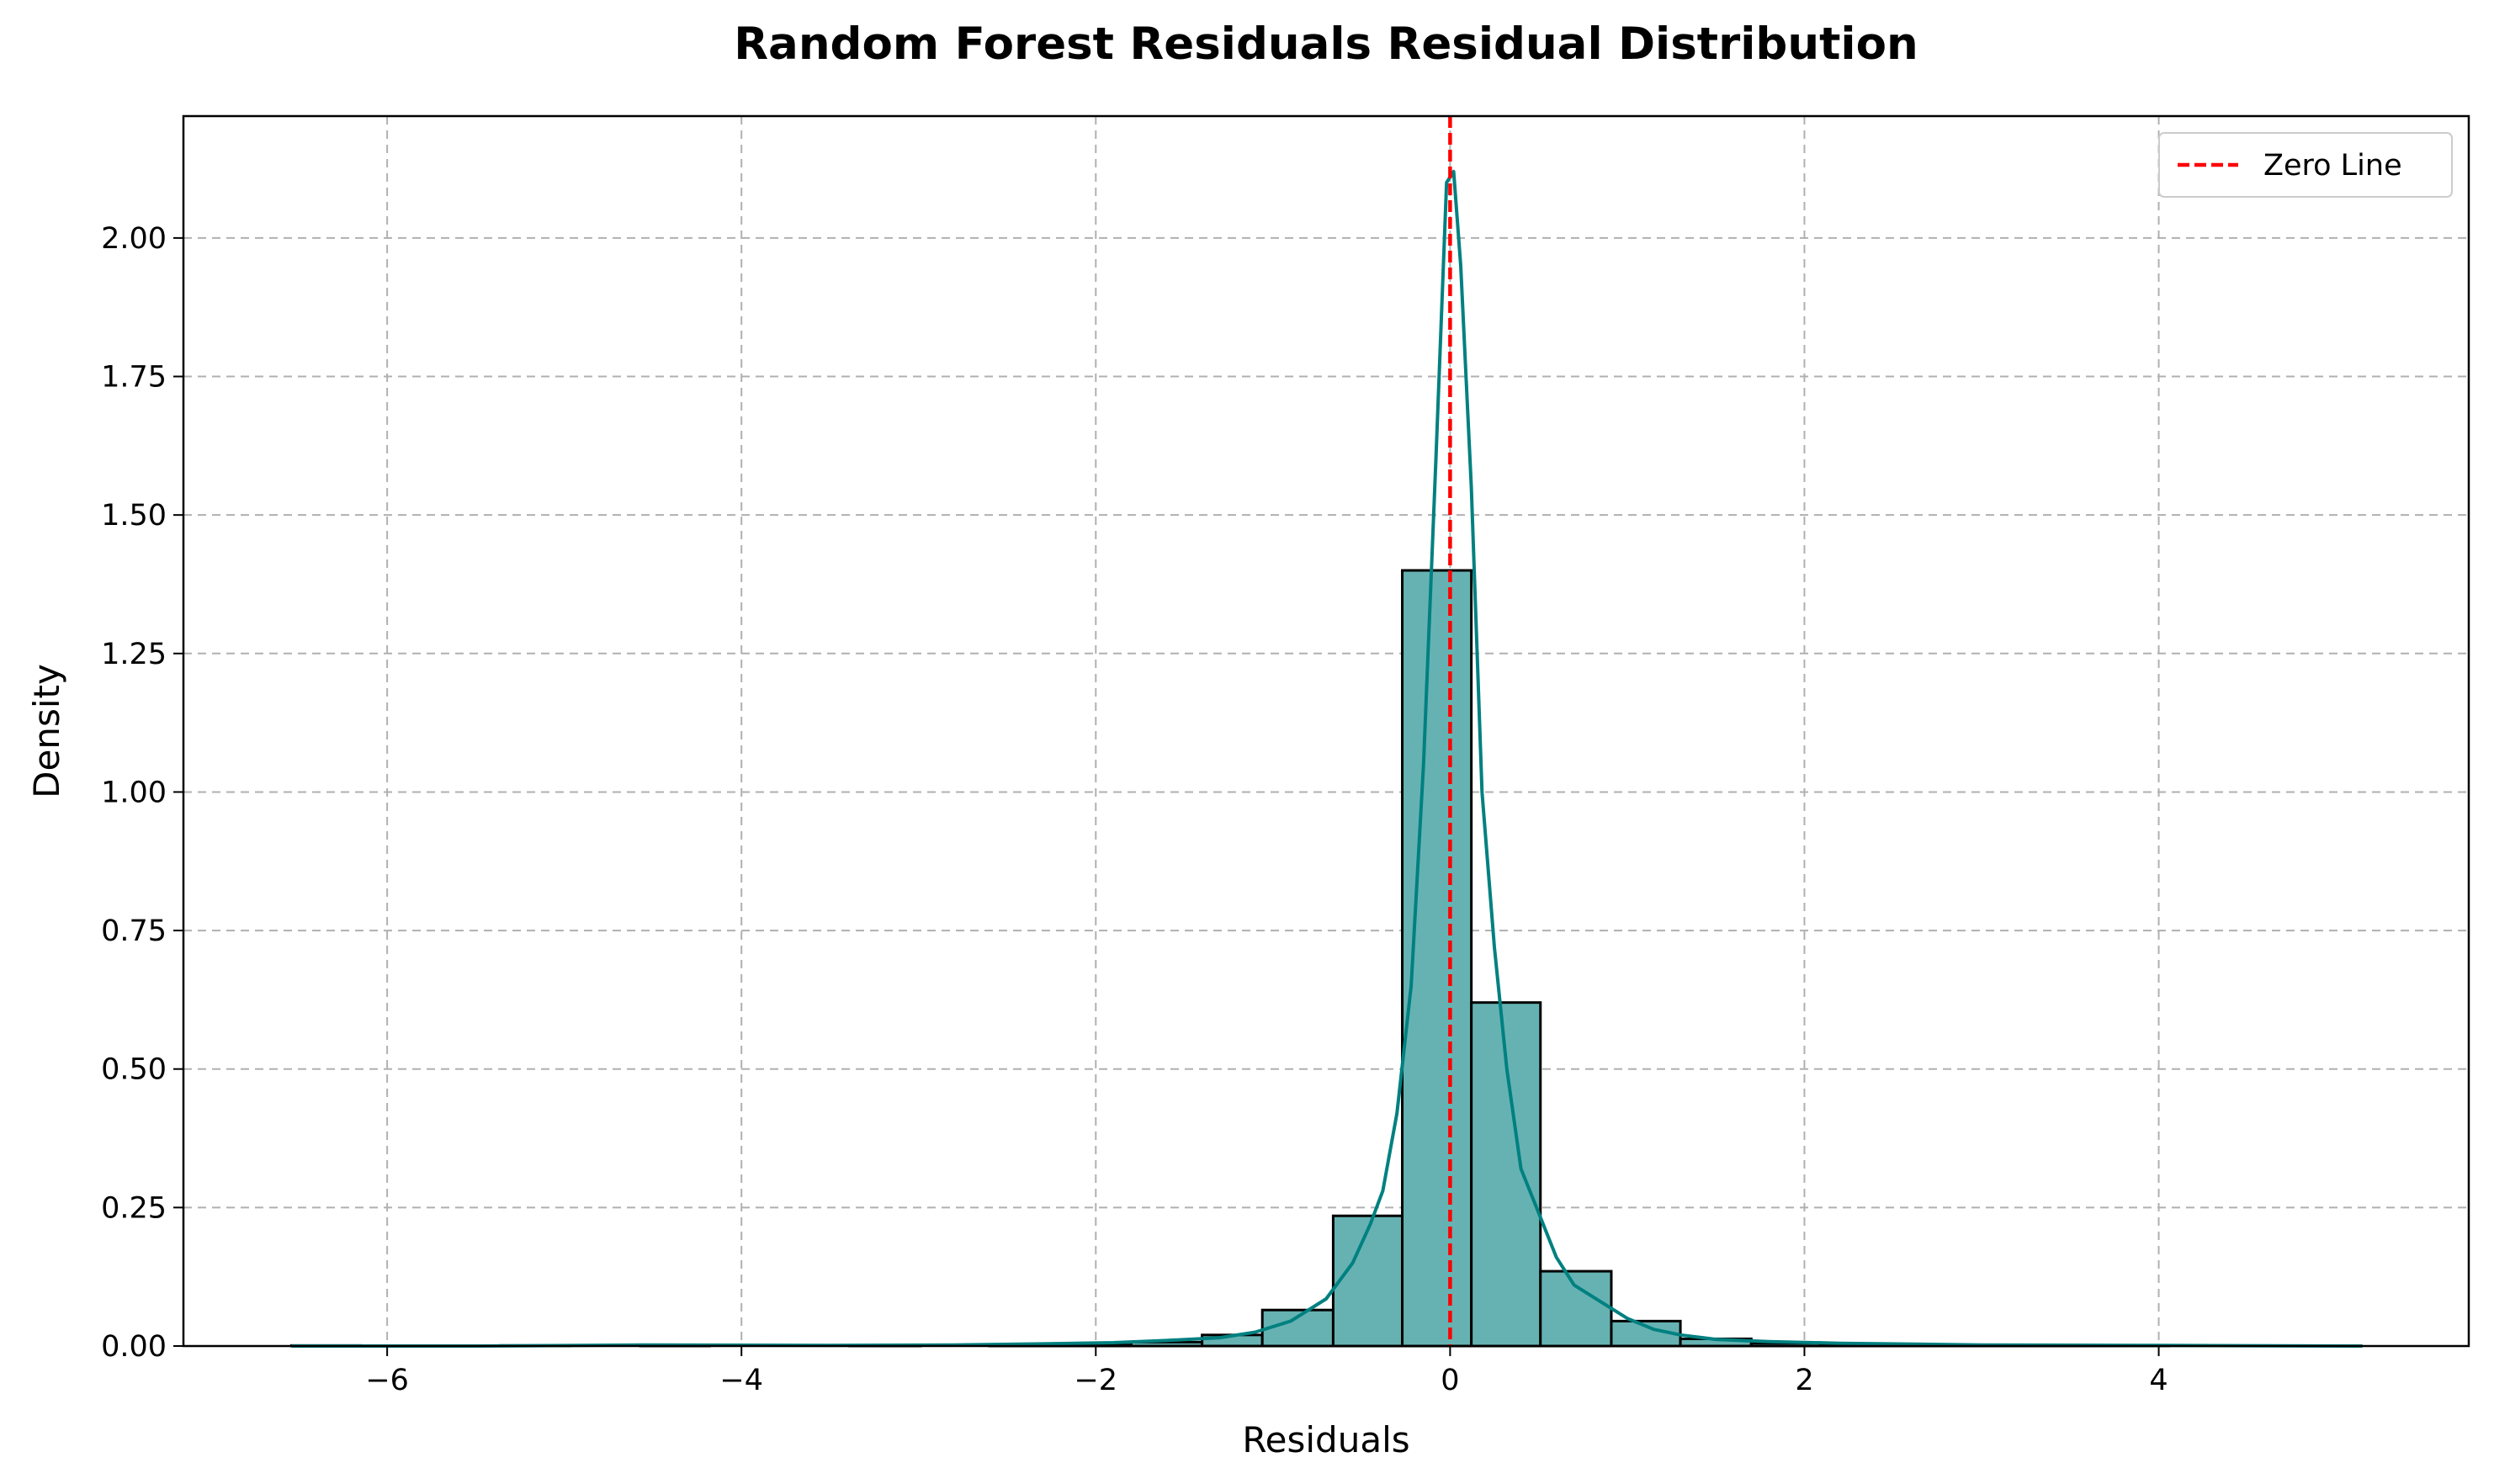 The width and height of the screenshot is (2494, 1484). Describe the element at coordinates (134, 792) in the screenshot. I see `y-tick-label: 1.00` at that location.